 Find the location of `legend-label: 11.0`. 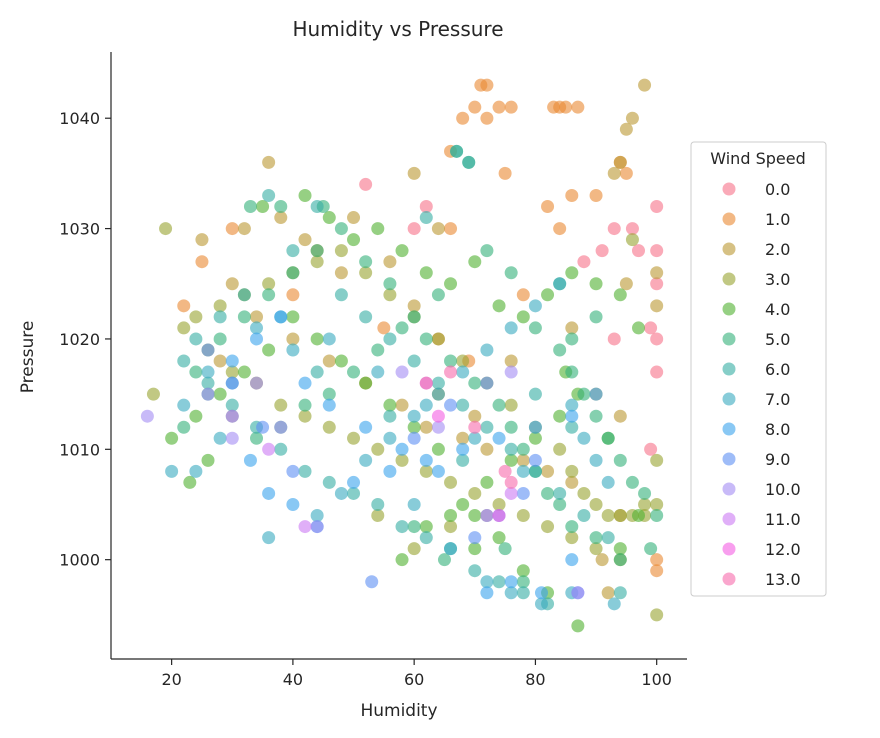

legend-label: 11.0 is located at coordinates (783, 519).